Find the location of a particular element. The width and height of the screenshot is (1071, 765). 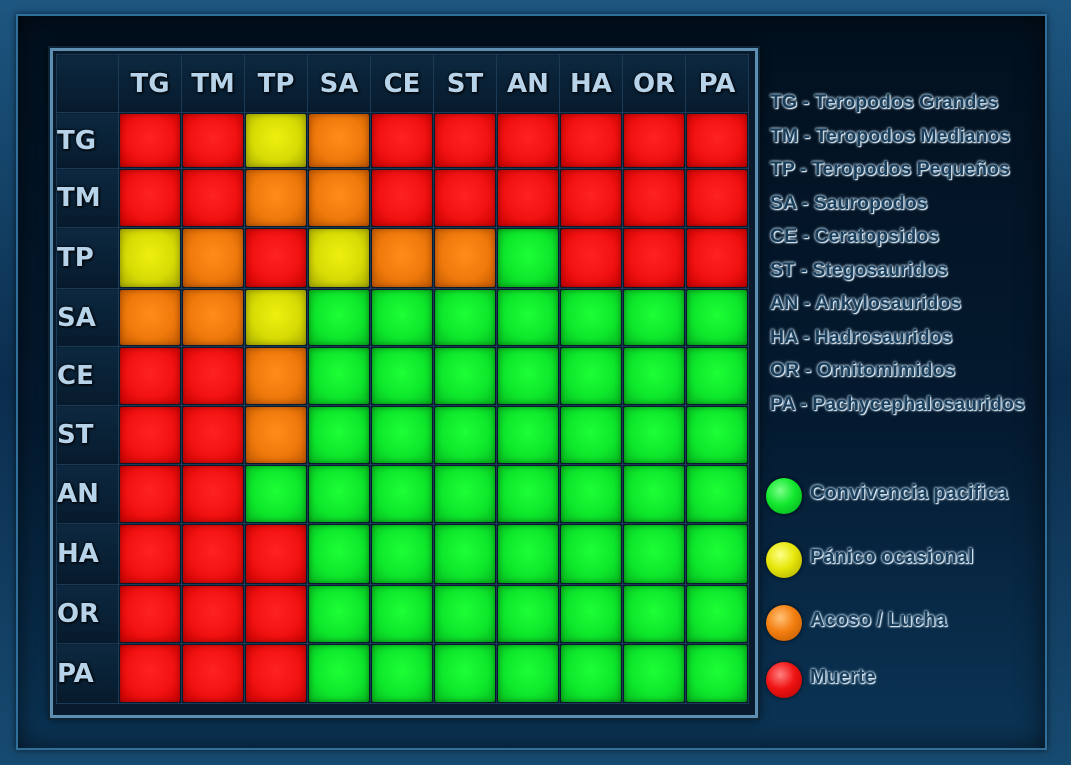

matrix-cell-ce-tg is located at coordinates (150, 376).